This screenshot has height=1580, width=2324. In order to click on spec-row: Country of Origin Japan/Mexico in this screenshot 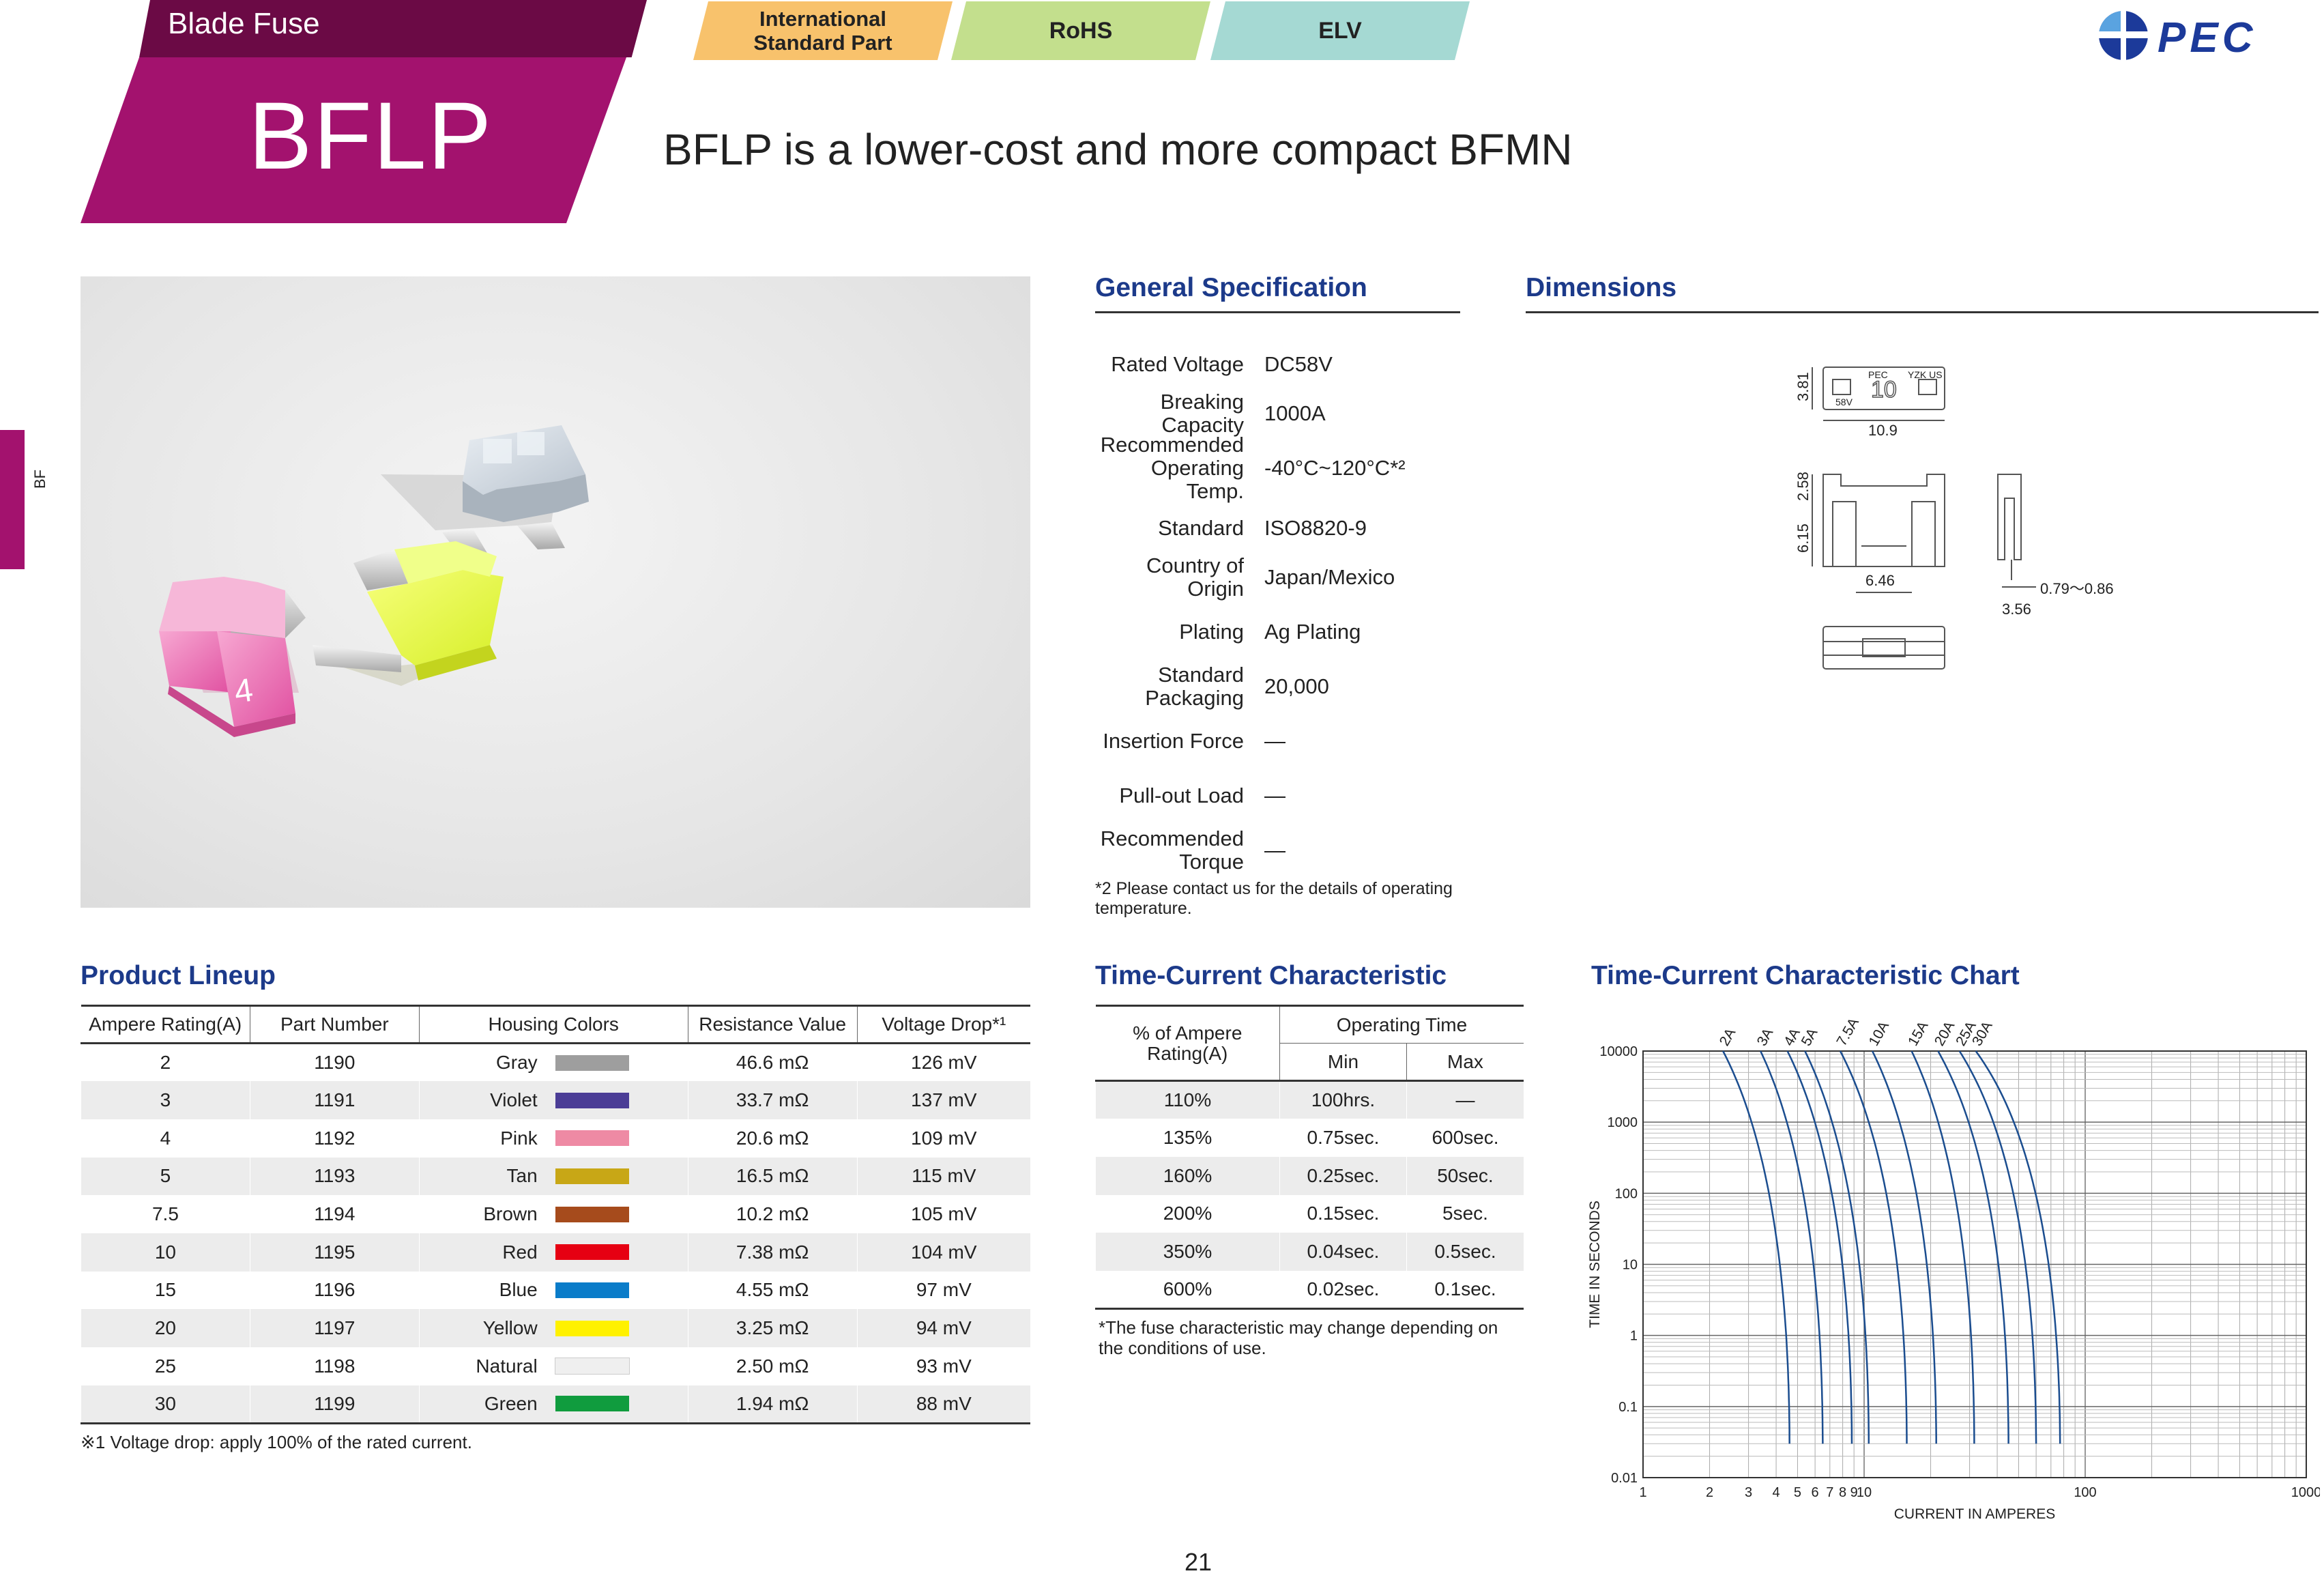, I will do `click(1286, 578)`.